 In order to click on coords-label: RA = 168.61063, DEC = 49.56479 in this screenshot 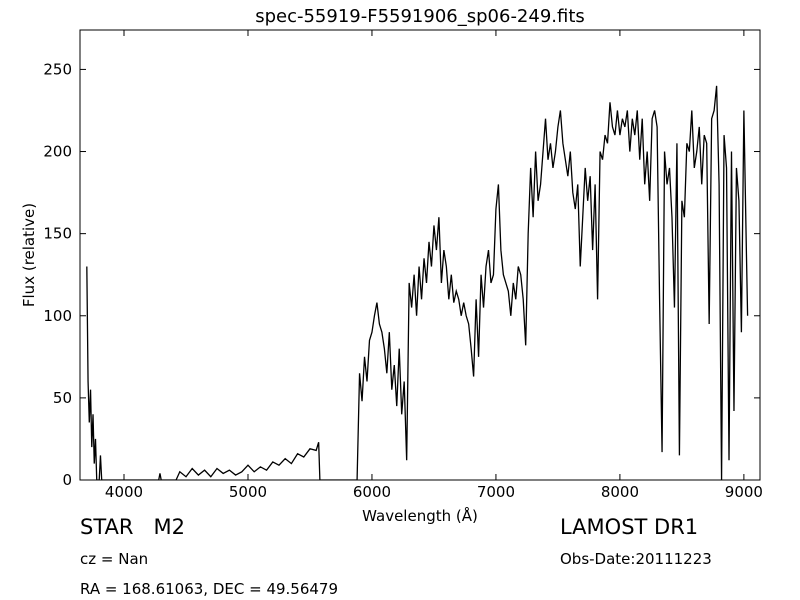, I will do `click(209, 589)`.